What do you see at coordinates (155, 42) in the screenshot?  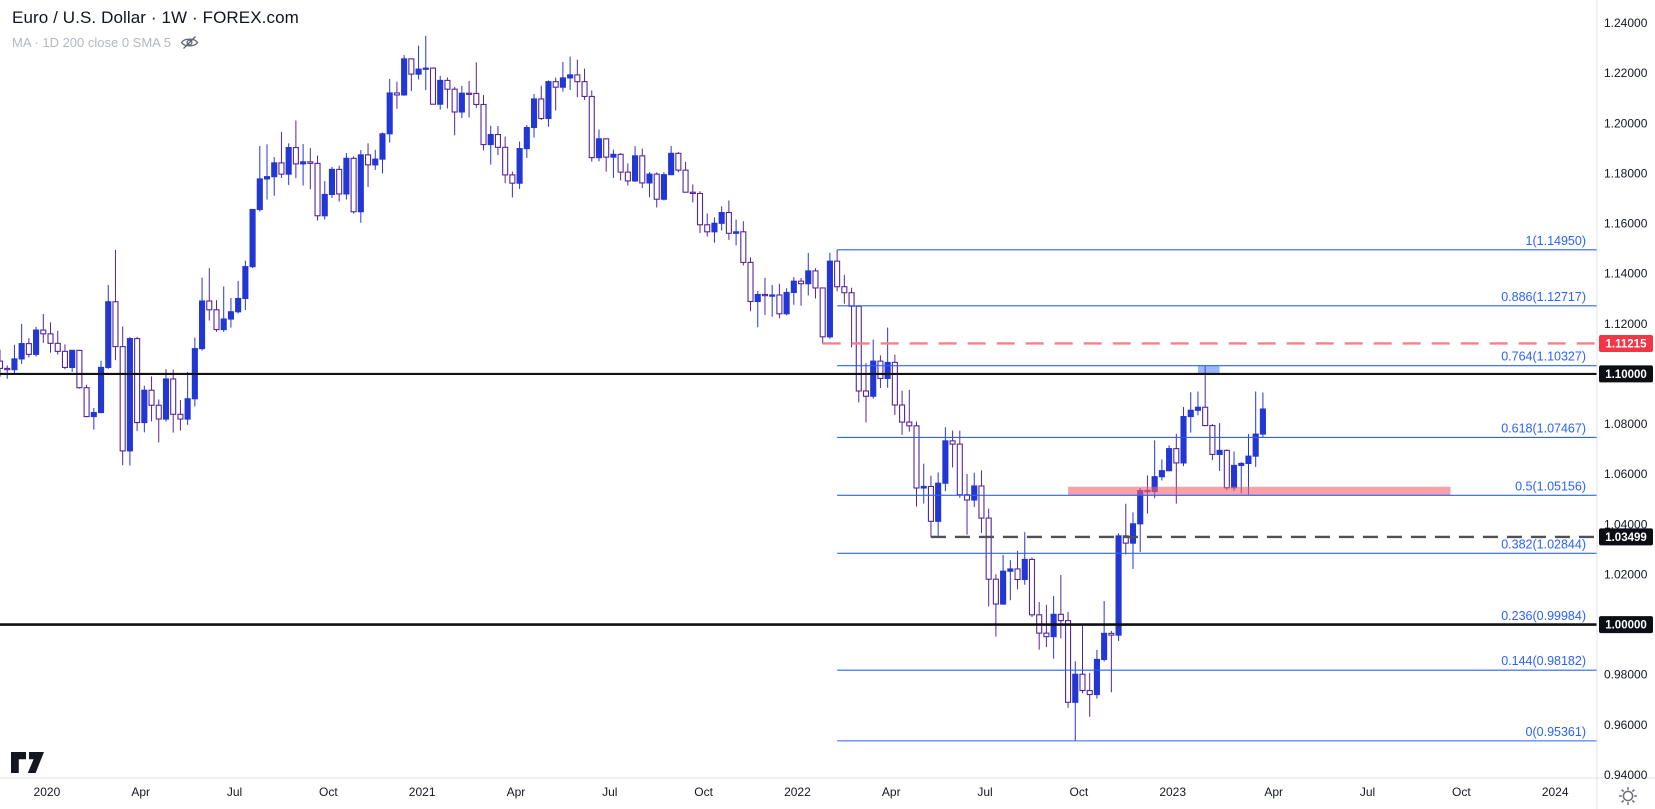 I see `indicator-legend: MA · 1D 200 close 0 SMA 5` at bounding box center [155, 42].